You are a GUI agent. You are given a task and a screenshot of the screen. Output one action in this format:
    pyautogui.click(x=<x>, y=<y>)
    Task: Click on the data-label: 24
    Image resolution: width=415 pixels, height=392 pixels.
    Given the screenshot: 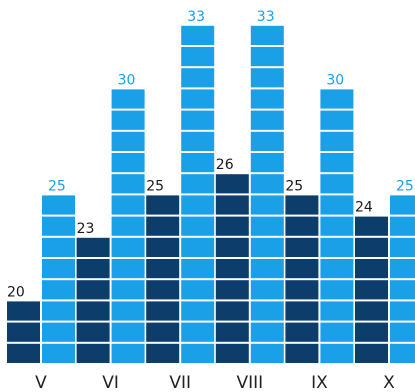 What is the action you would take?
    pyautogui.click(x=364, y=208)
    